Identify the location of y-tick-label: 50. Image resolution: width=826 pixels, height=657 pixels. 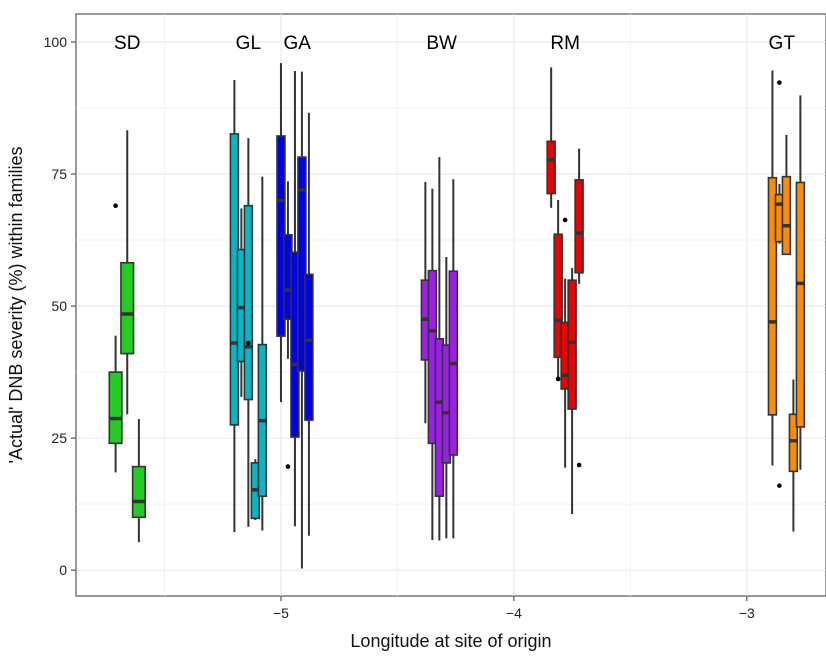
(59, 306).